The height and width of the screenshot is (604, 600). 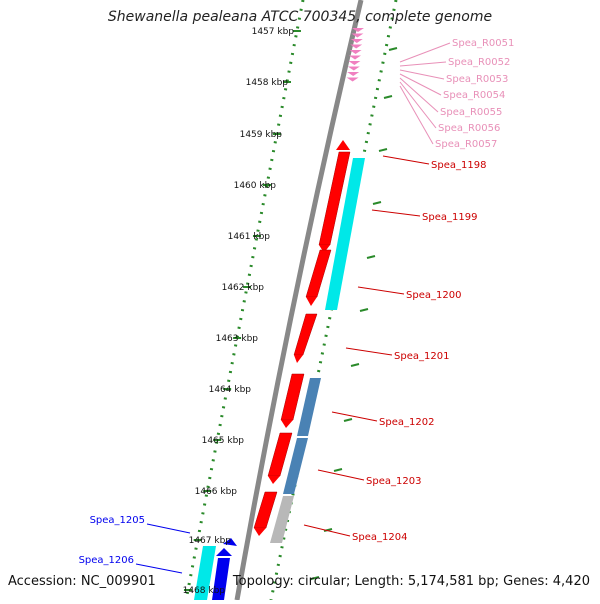 What do you see at coordinates (261, 135) in the screenshot?
I see `scale-label: 1459 kbp` at bounding box center [261, 135].